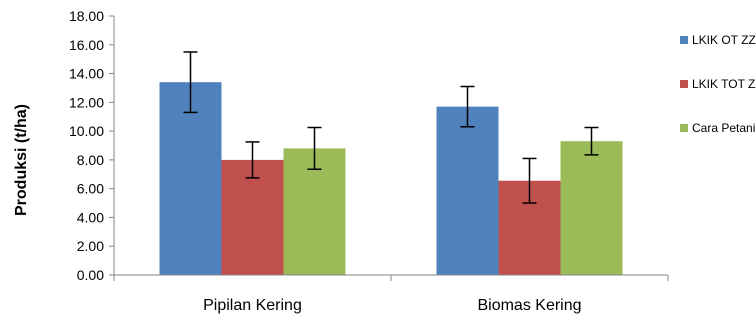 This screenshot has height=320, width=756. I want to click on legend: LKIK OT ZZ LKIK TOT ZZ Cara Petani, so click(718, 84).